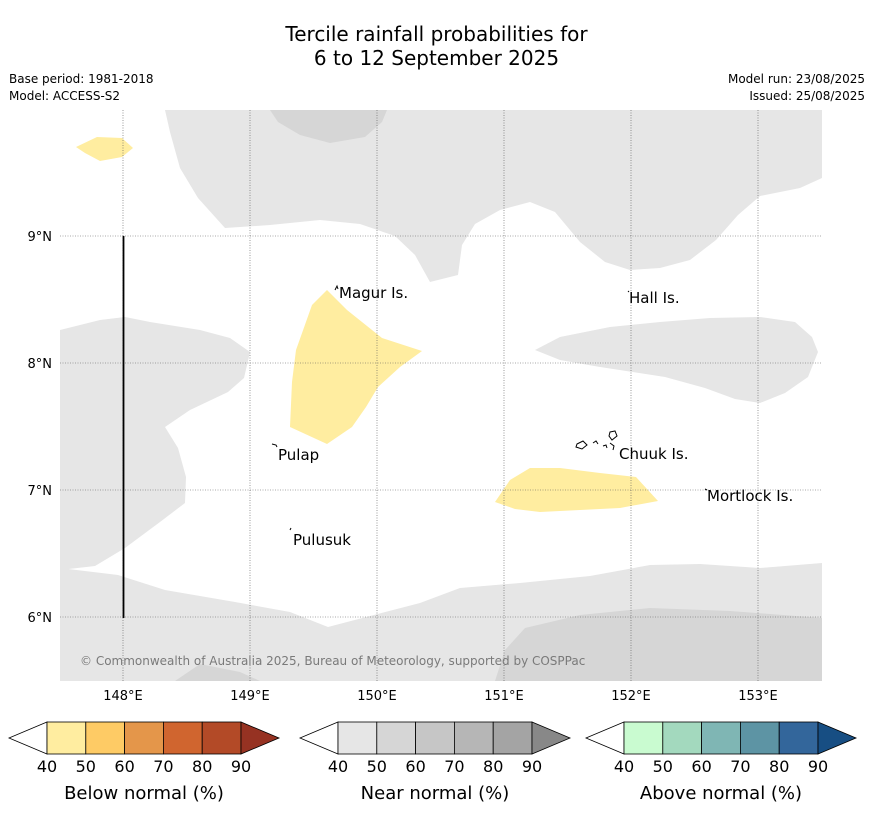  Describe the element at coordinates (624, 766) in the screenshot. I see `above-tick-label: 40` at that location.